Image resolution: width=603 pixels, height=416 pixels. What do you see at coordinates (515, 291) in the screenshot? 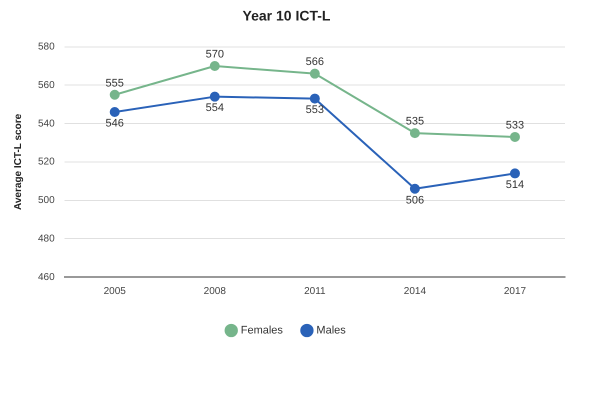
I see `x-tick-label: 2017` at bounding box center [515, 291].